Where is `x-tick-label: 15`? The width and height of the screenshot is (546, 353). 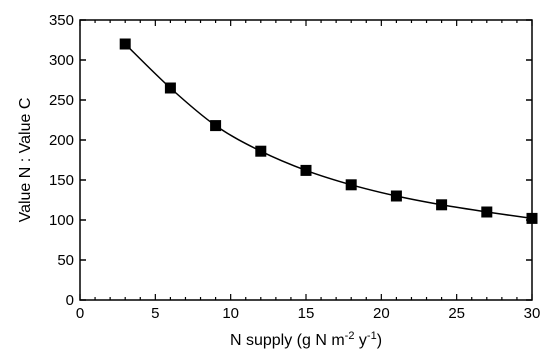 x-tick-label: 15 is located at coordinates (306, 313).